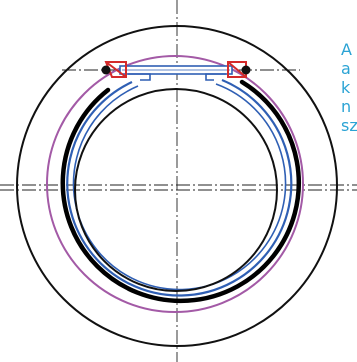 This screenshot has height=362, width=357. I want to click on caption-text: A a k n sz, so click(349, 87).